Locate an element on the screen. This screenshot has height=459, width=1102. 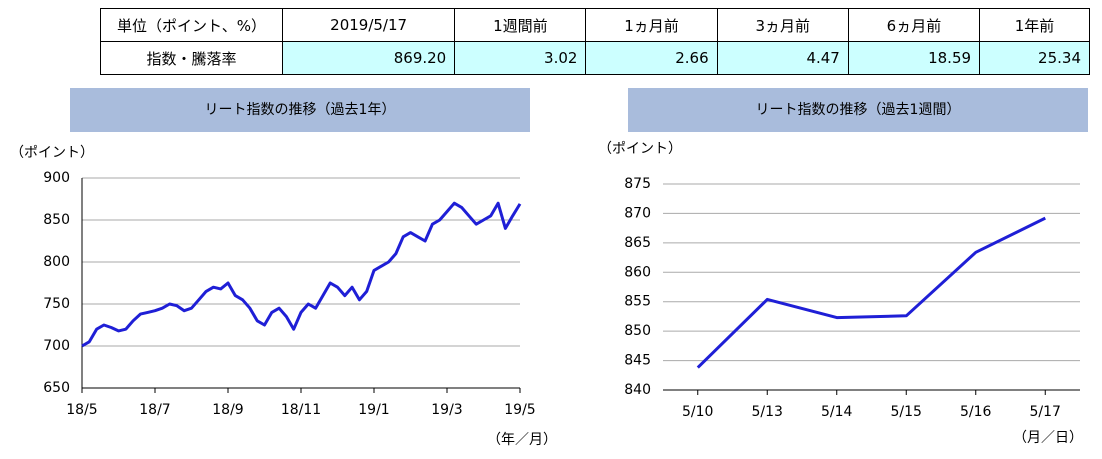
row-label: 指数・騰落率 is located at coordinates (191, 58).